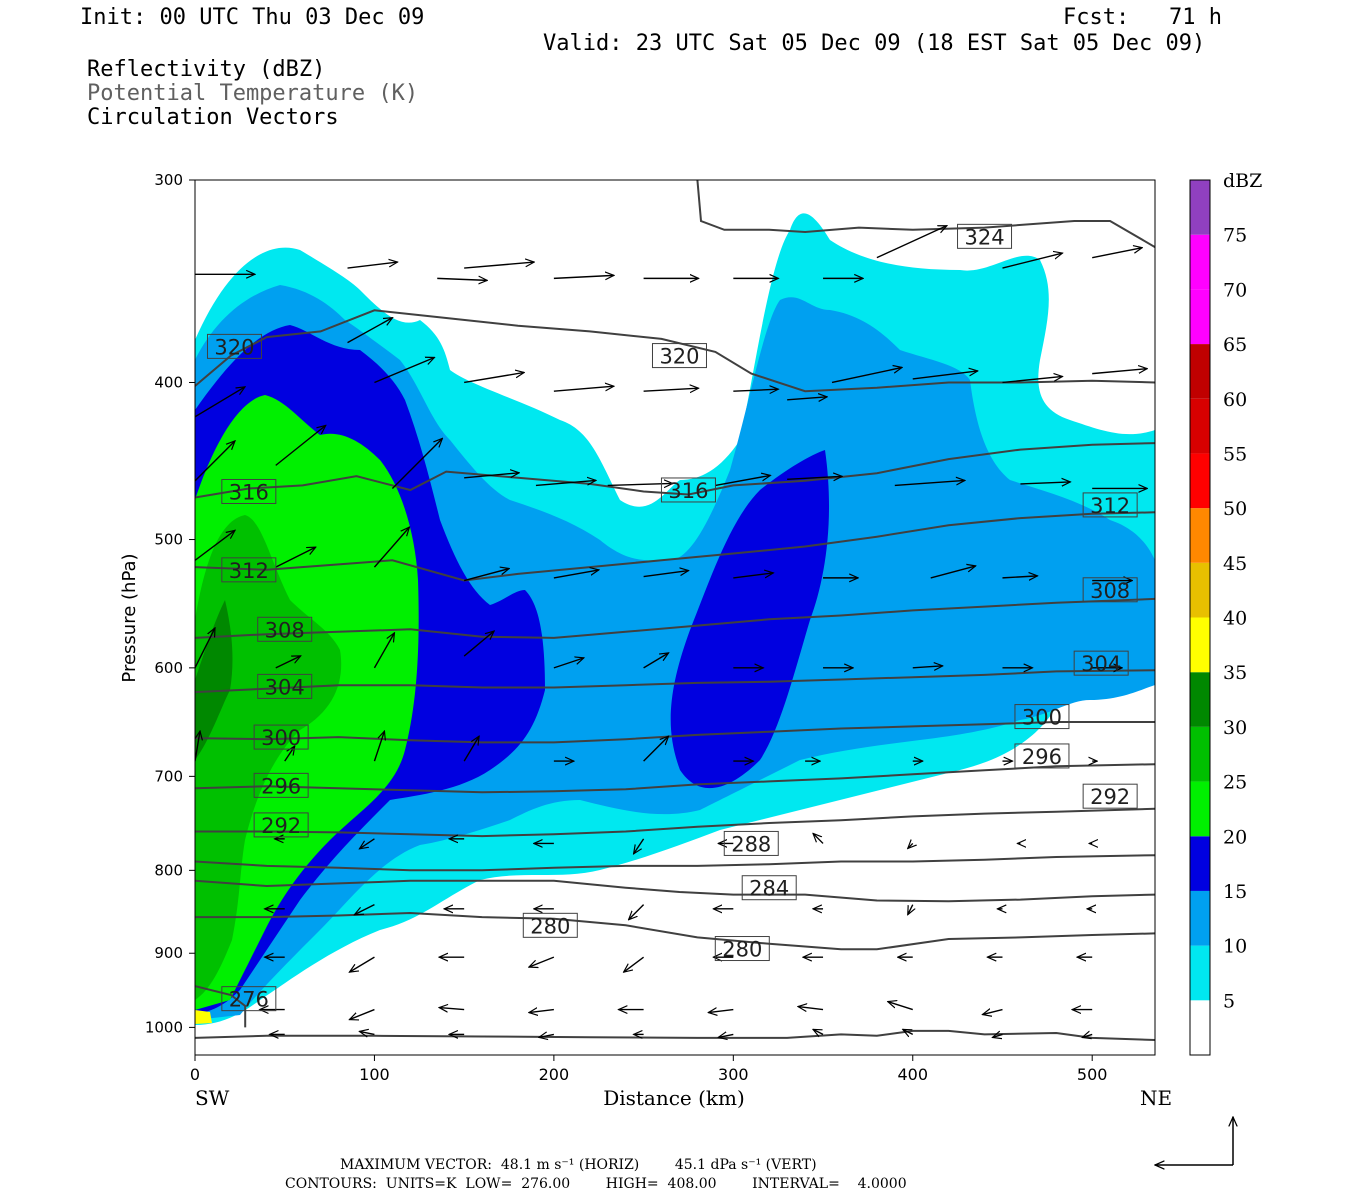 The height and width of the screenshot is (1200, 1350). What do you see at coordinates (1235, 509) in the screenshot?
I see `colorbar-level-label: 50` at bounding box center [1235, 509].